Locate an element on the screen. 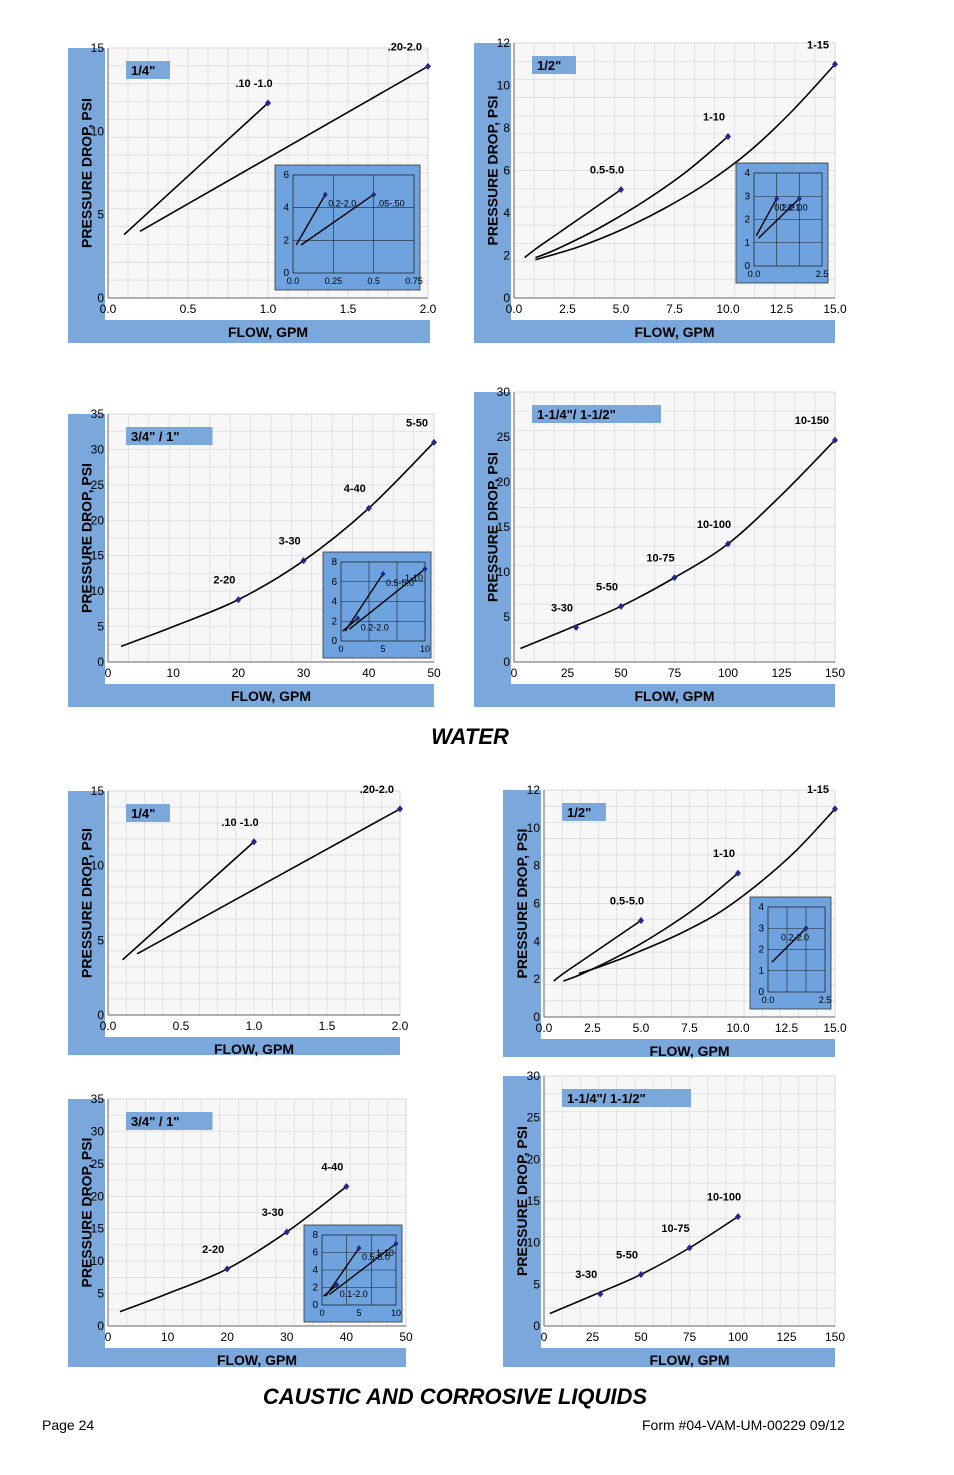 Image resolution: width=954 pixels, height=1475 pixels. x-tick-label: 125 is located at coordinates (786, 1337).